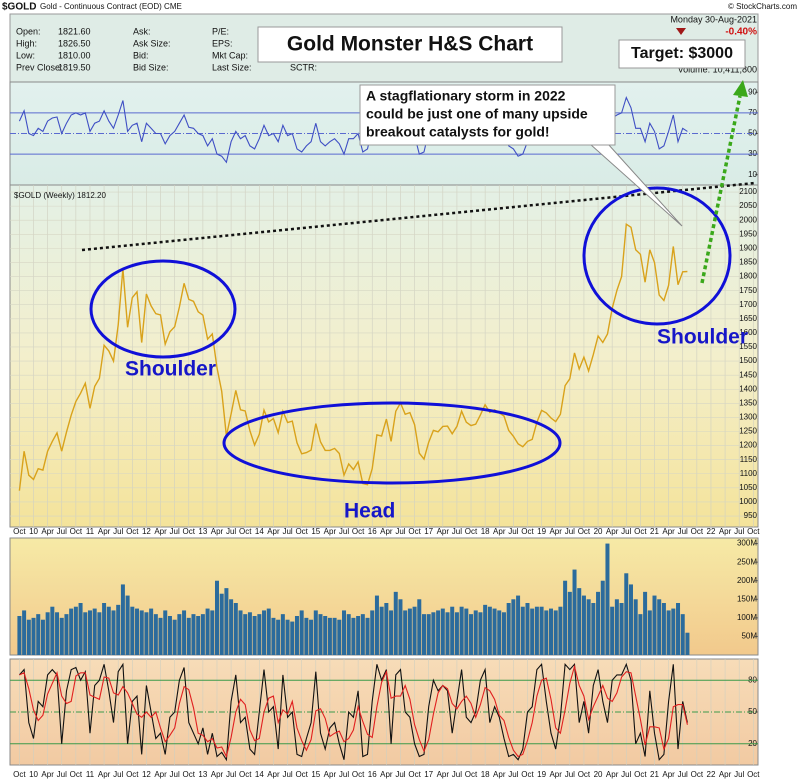 This screenshot has height=783, width=800. I want to click on y-tick-label: 1500, so click(748, 360).